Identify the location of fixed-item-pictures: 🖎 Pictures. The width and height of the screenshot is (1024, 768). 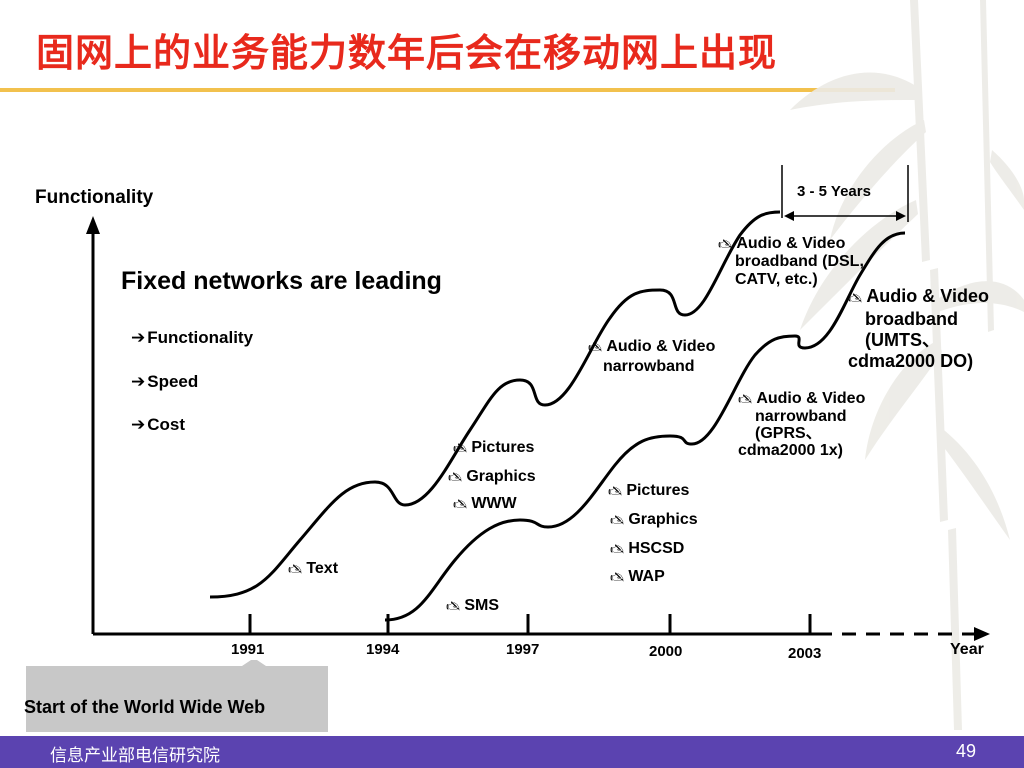
(494, 447).